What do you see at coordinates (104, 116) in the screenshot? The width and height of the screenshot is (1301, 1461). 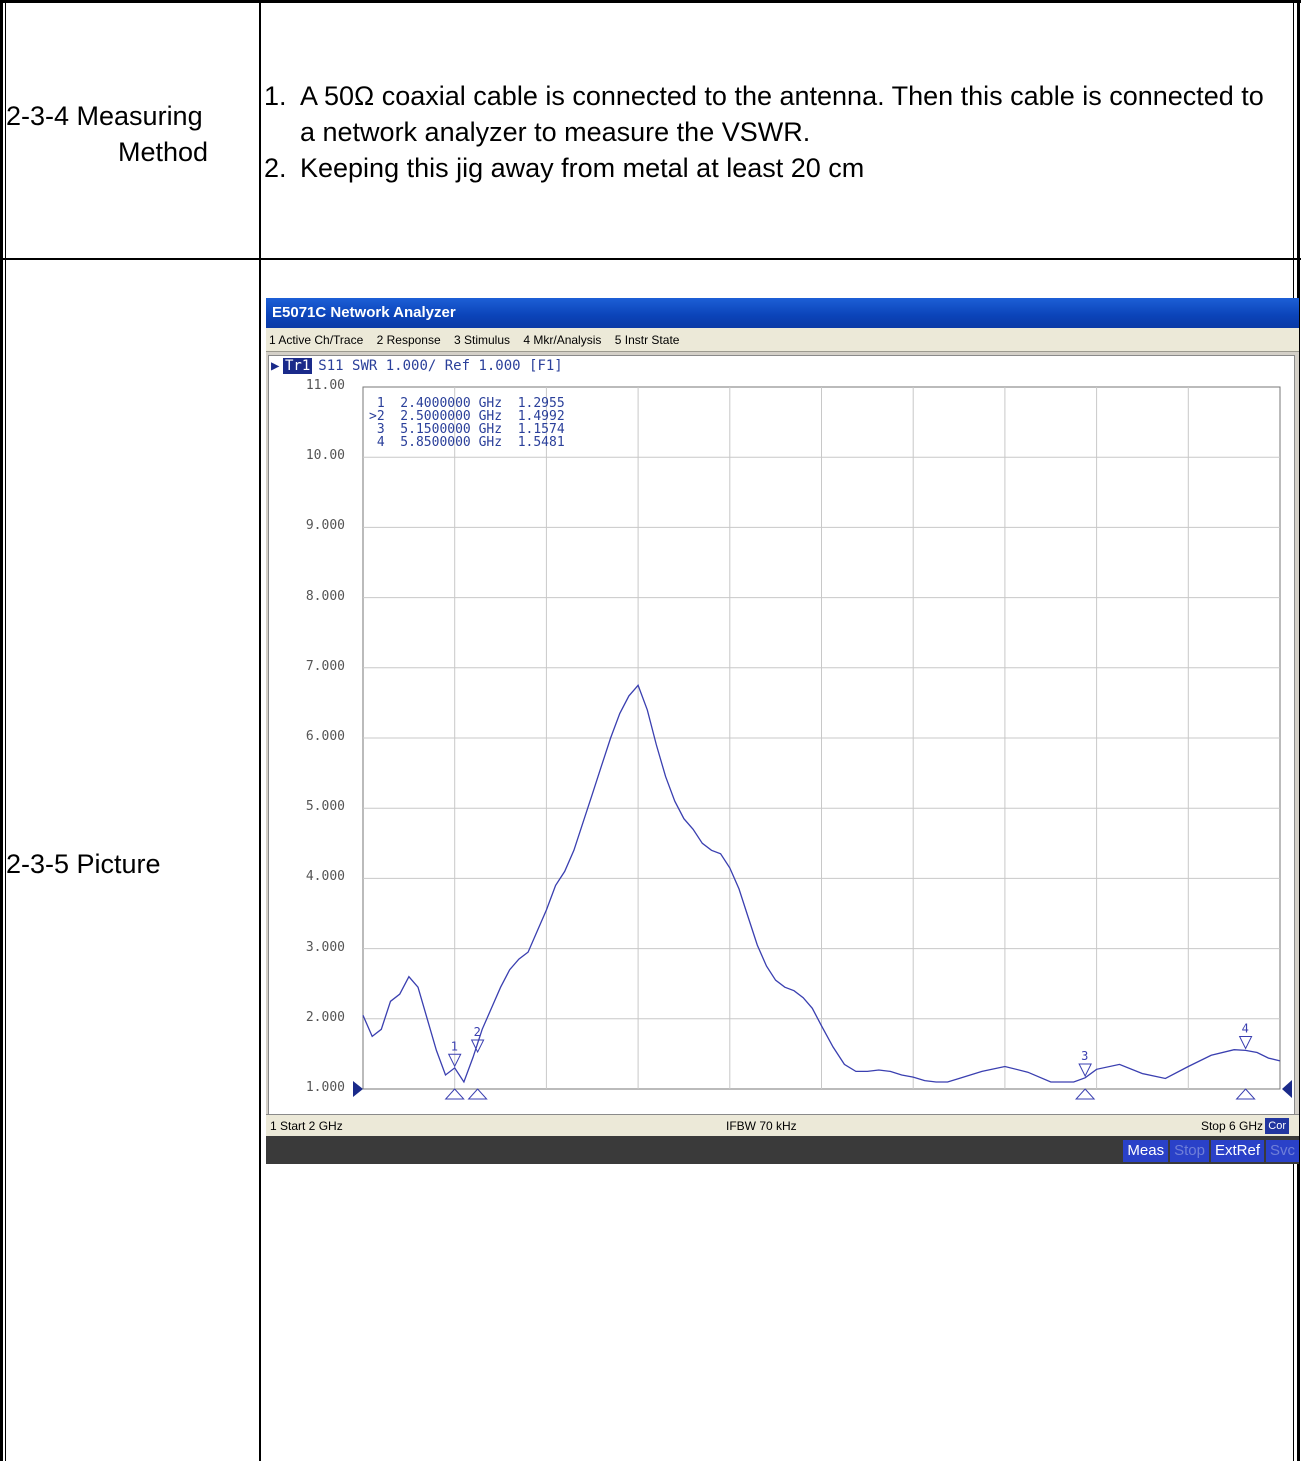 I see `label-line-1: 2-3-4 Measuring` at bounding box center [104, 116].